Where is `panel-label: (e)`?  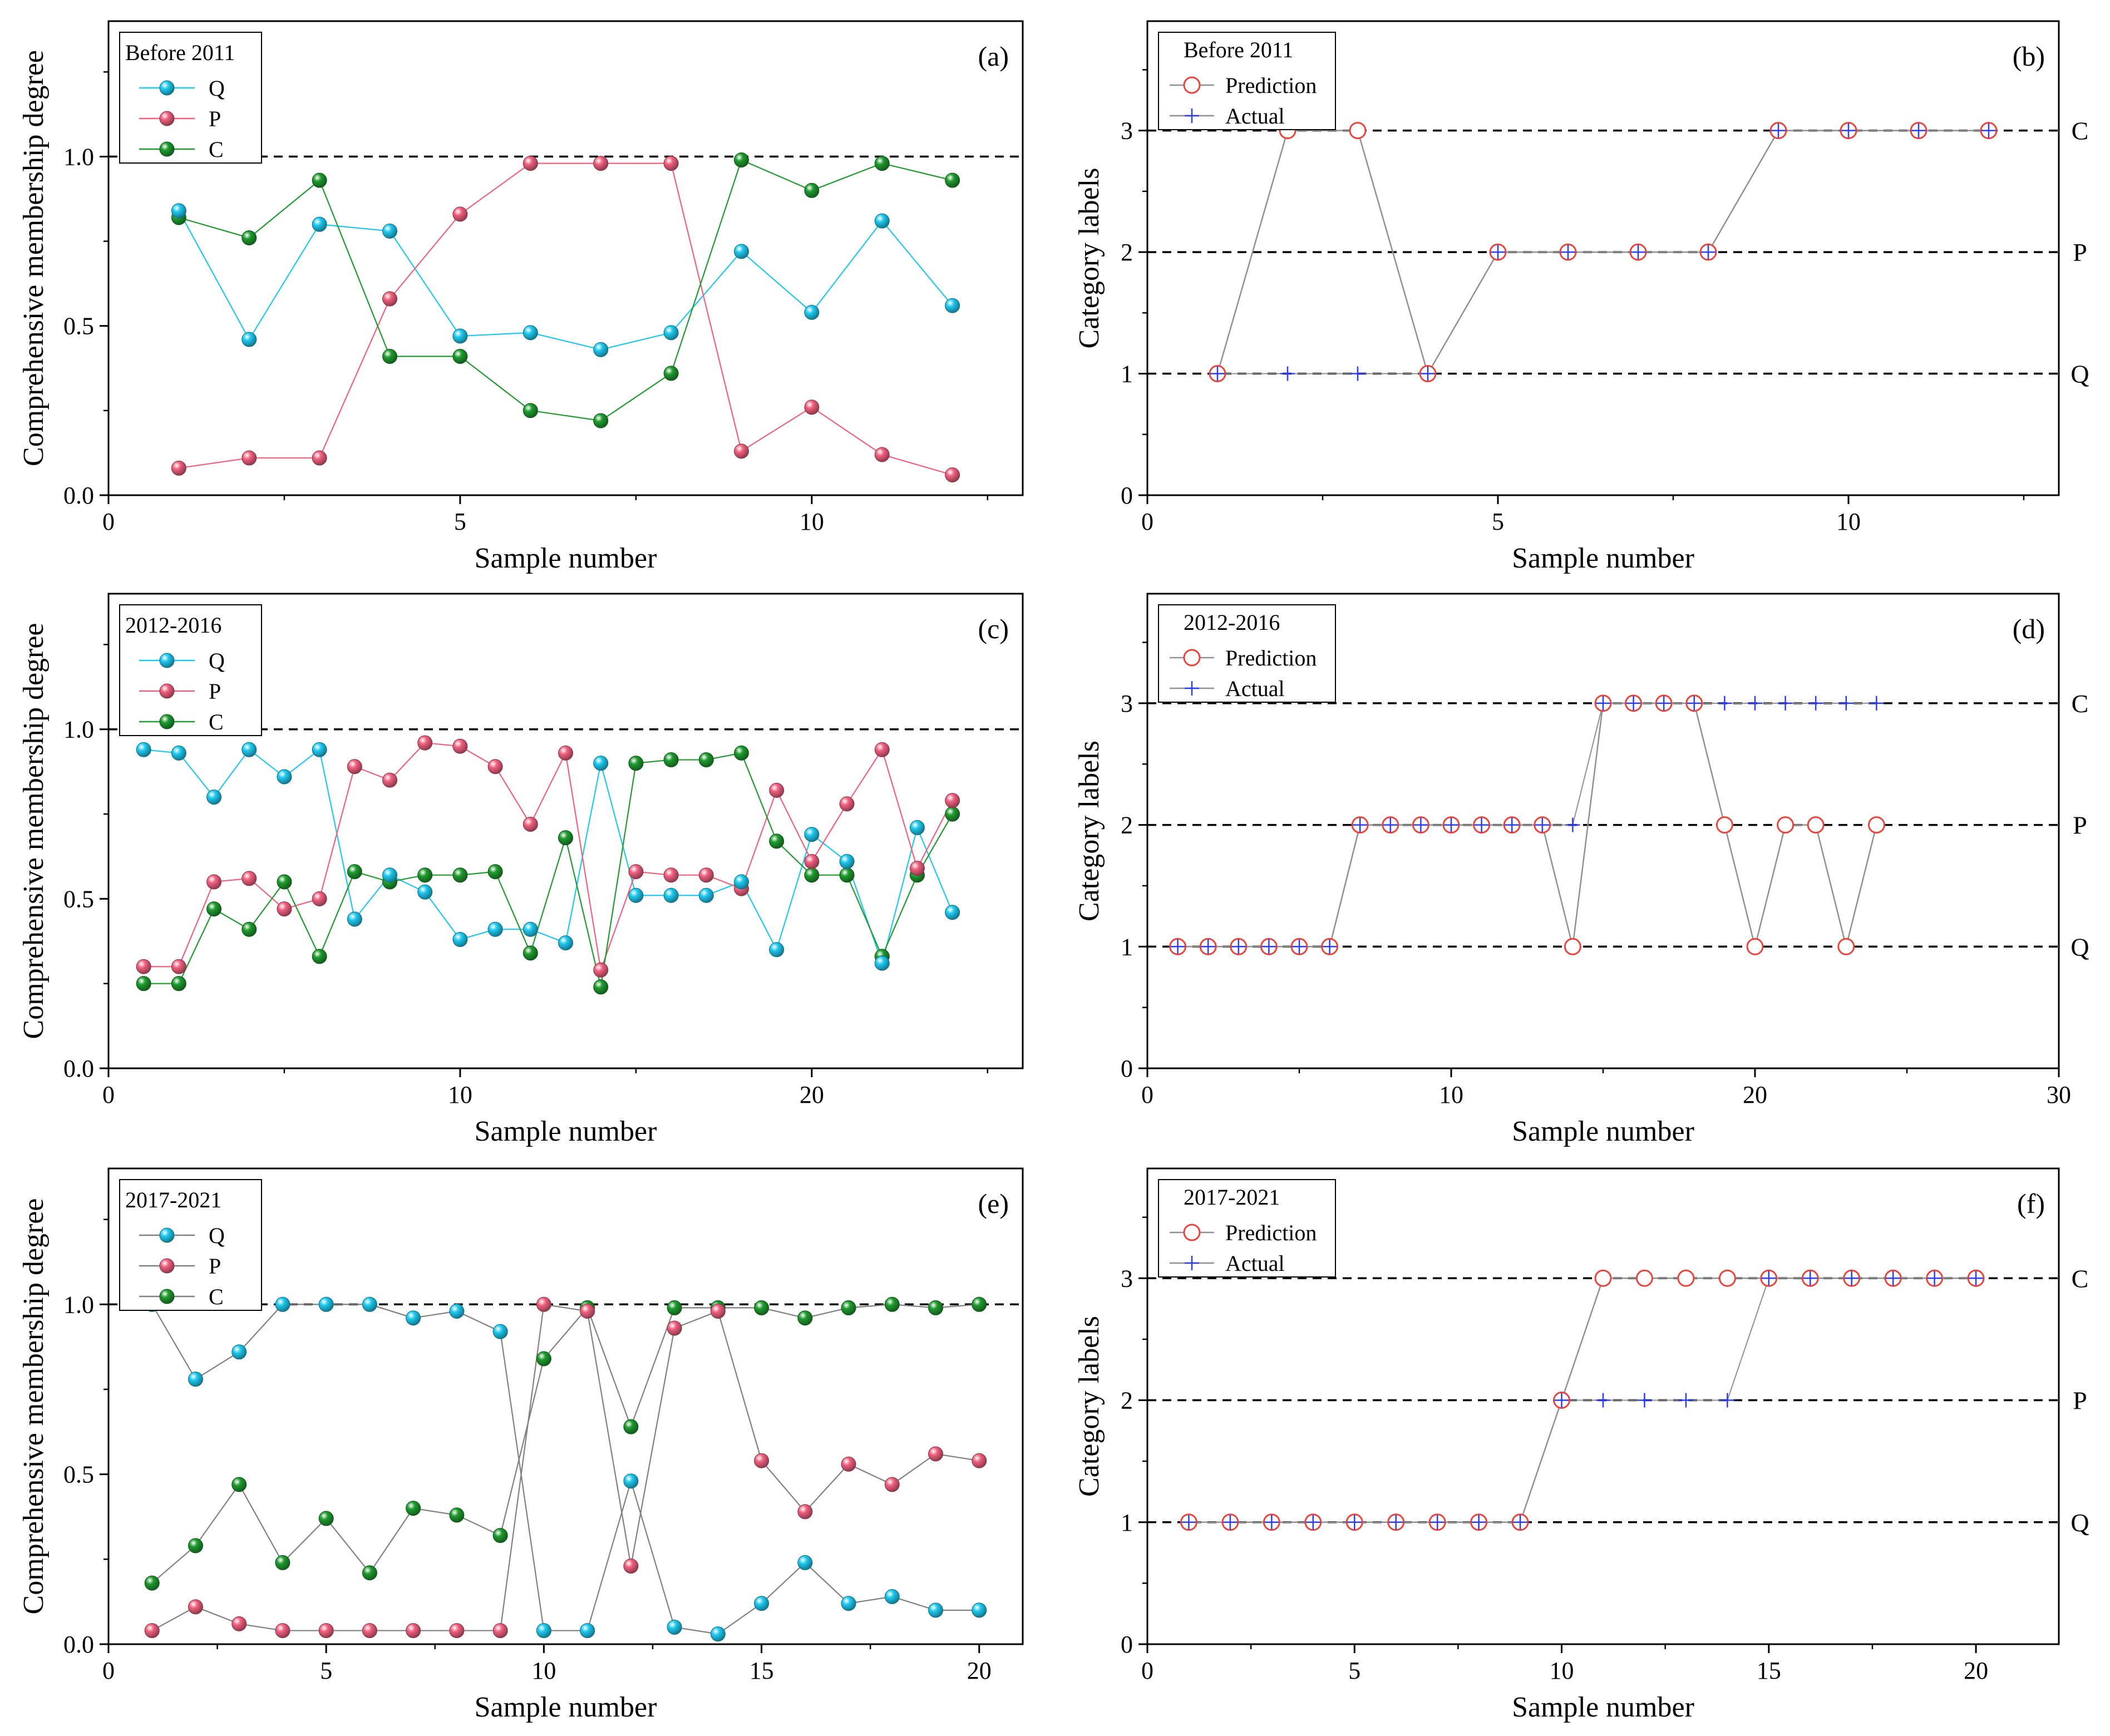
panel-label: (e) is located at coordinates (993, 1203).